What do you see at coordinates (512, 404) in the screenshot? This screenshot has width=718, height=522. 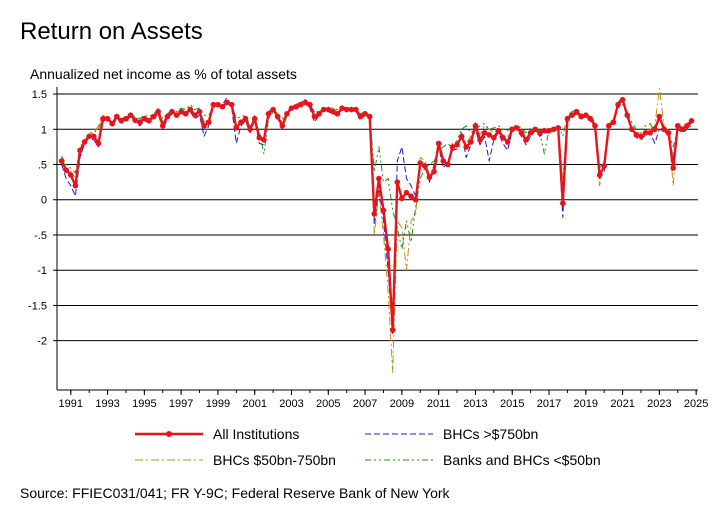 I see `x-tick-label: 2015` at bounding box center [512, 404].